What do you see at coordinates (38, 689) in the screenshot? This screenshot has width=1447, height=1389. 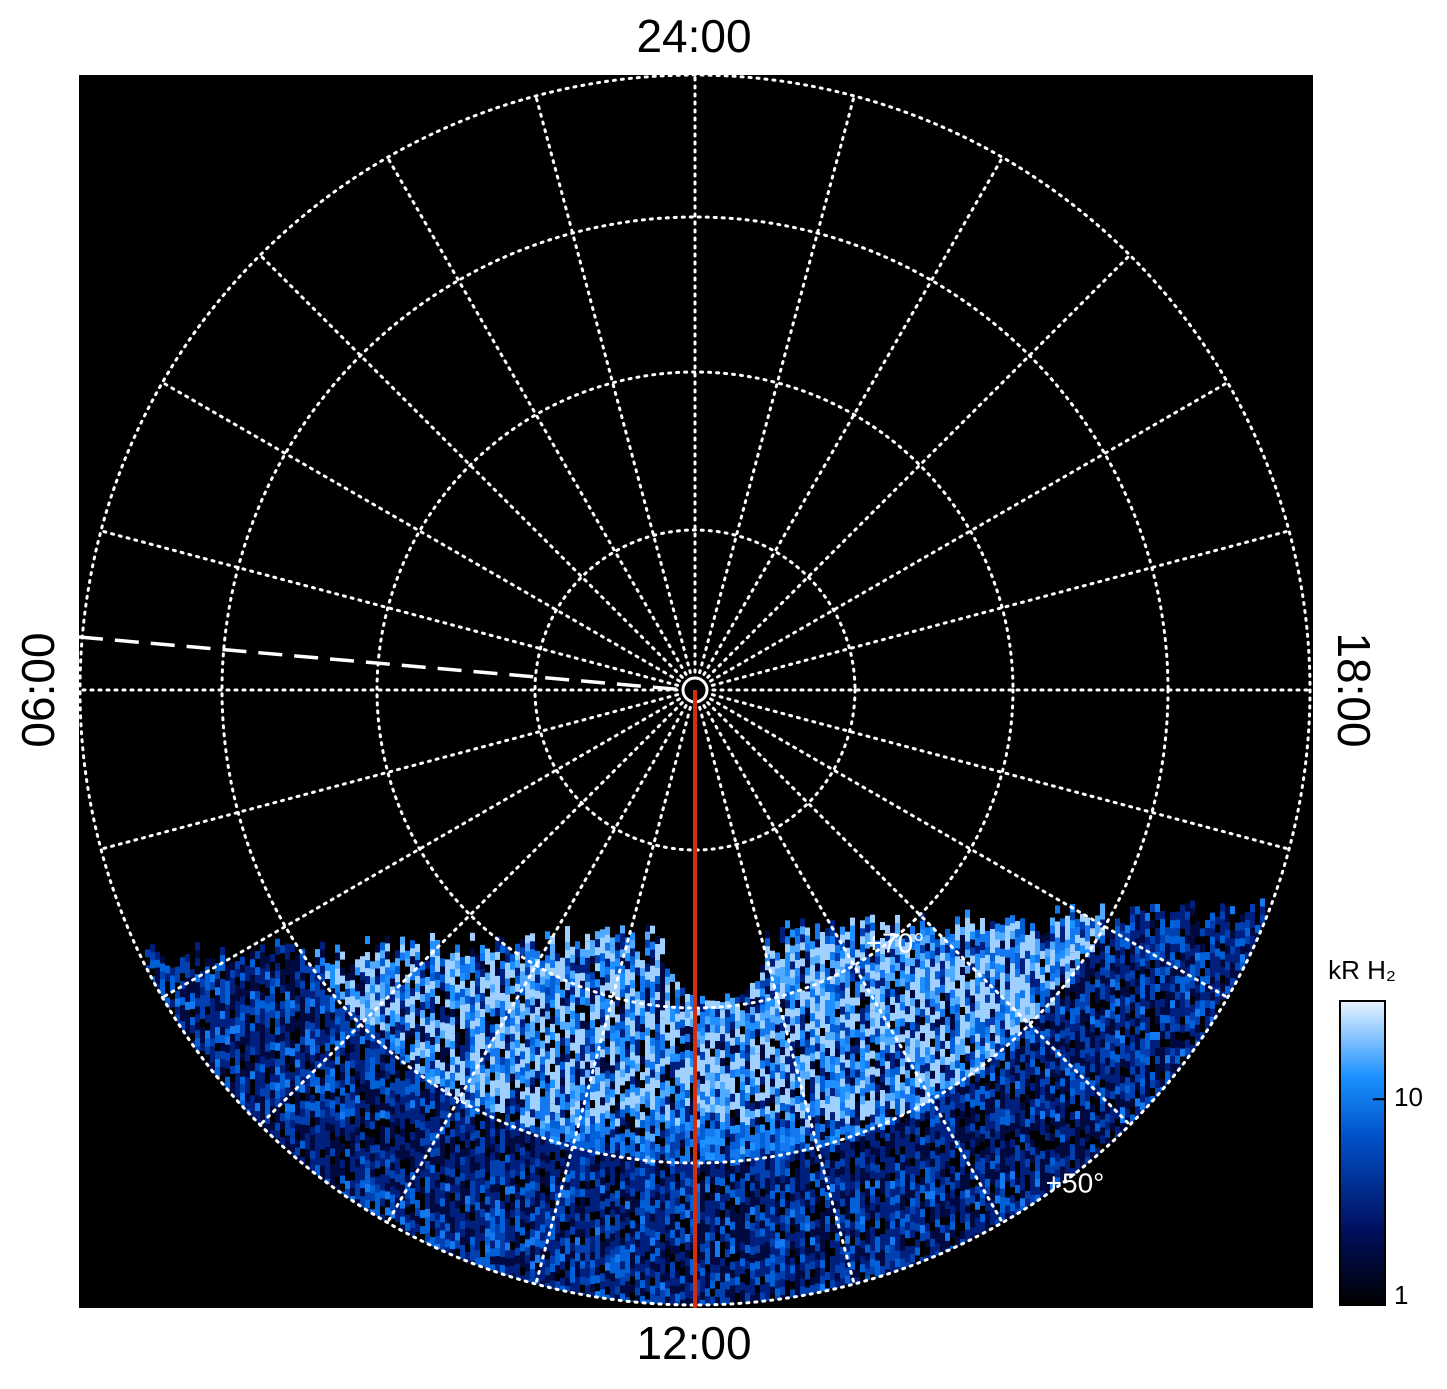 I see `time-label: 06:00` at bounding box center [38, 689].